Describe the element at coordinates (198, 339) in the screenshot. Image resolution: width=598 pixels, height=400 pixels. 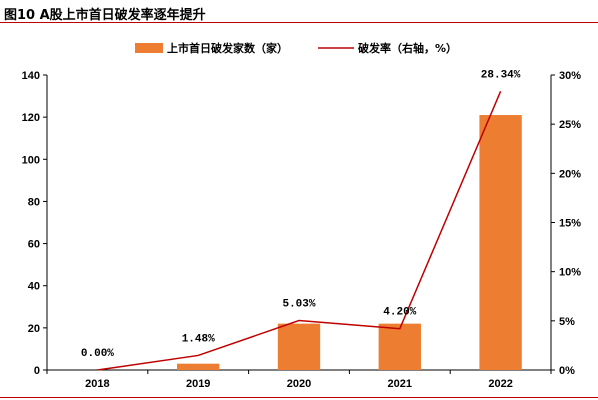
I see `data-label-2019: 1.48%` at that location.